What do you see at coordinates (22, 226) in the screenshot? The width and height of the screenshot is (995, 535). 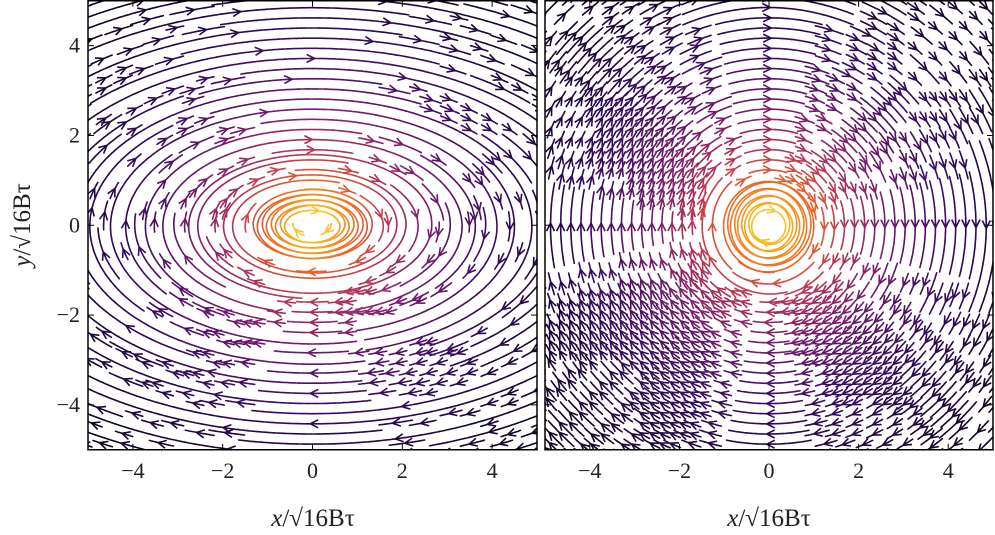 I see `y-axis-label: y/√16Bτ` at bounding box center [22, 226].